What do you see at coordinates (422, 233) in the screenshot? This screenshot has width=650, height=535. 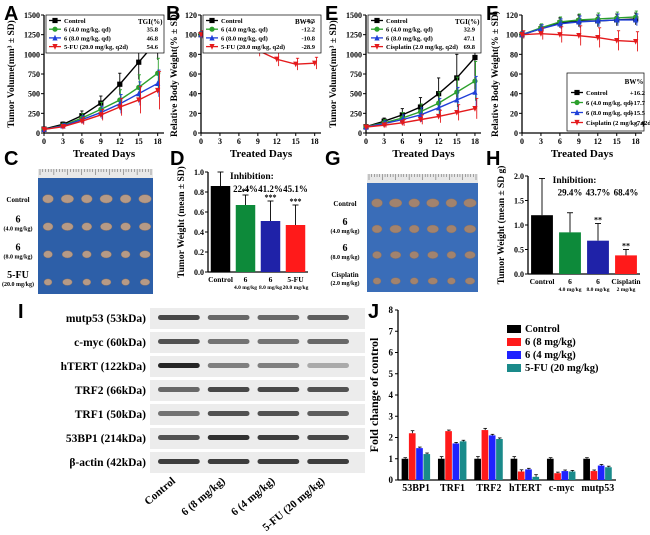 I see `photo_G-background` at bounding box center [422, 233].